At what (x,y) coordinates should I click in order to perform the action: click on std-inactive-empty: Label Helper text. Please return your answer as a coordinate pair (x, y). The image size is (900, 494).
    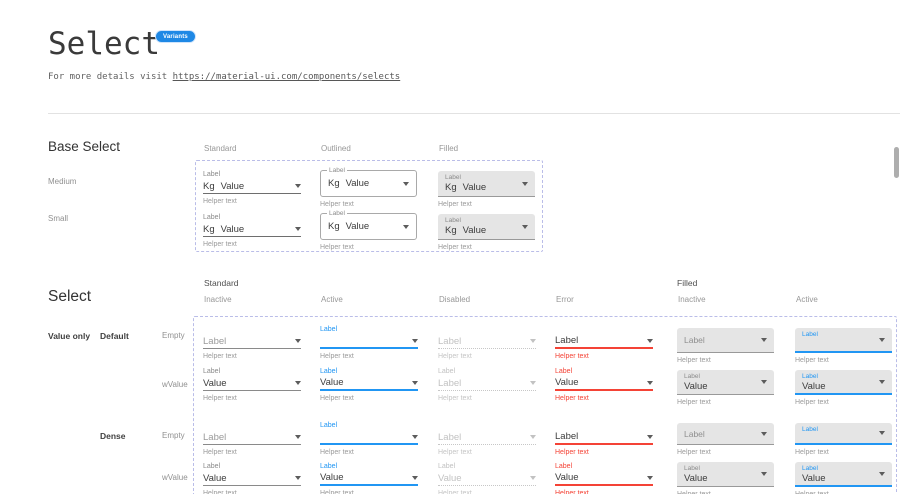
    Looking at the image, I should click on (252, 342).